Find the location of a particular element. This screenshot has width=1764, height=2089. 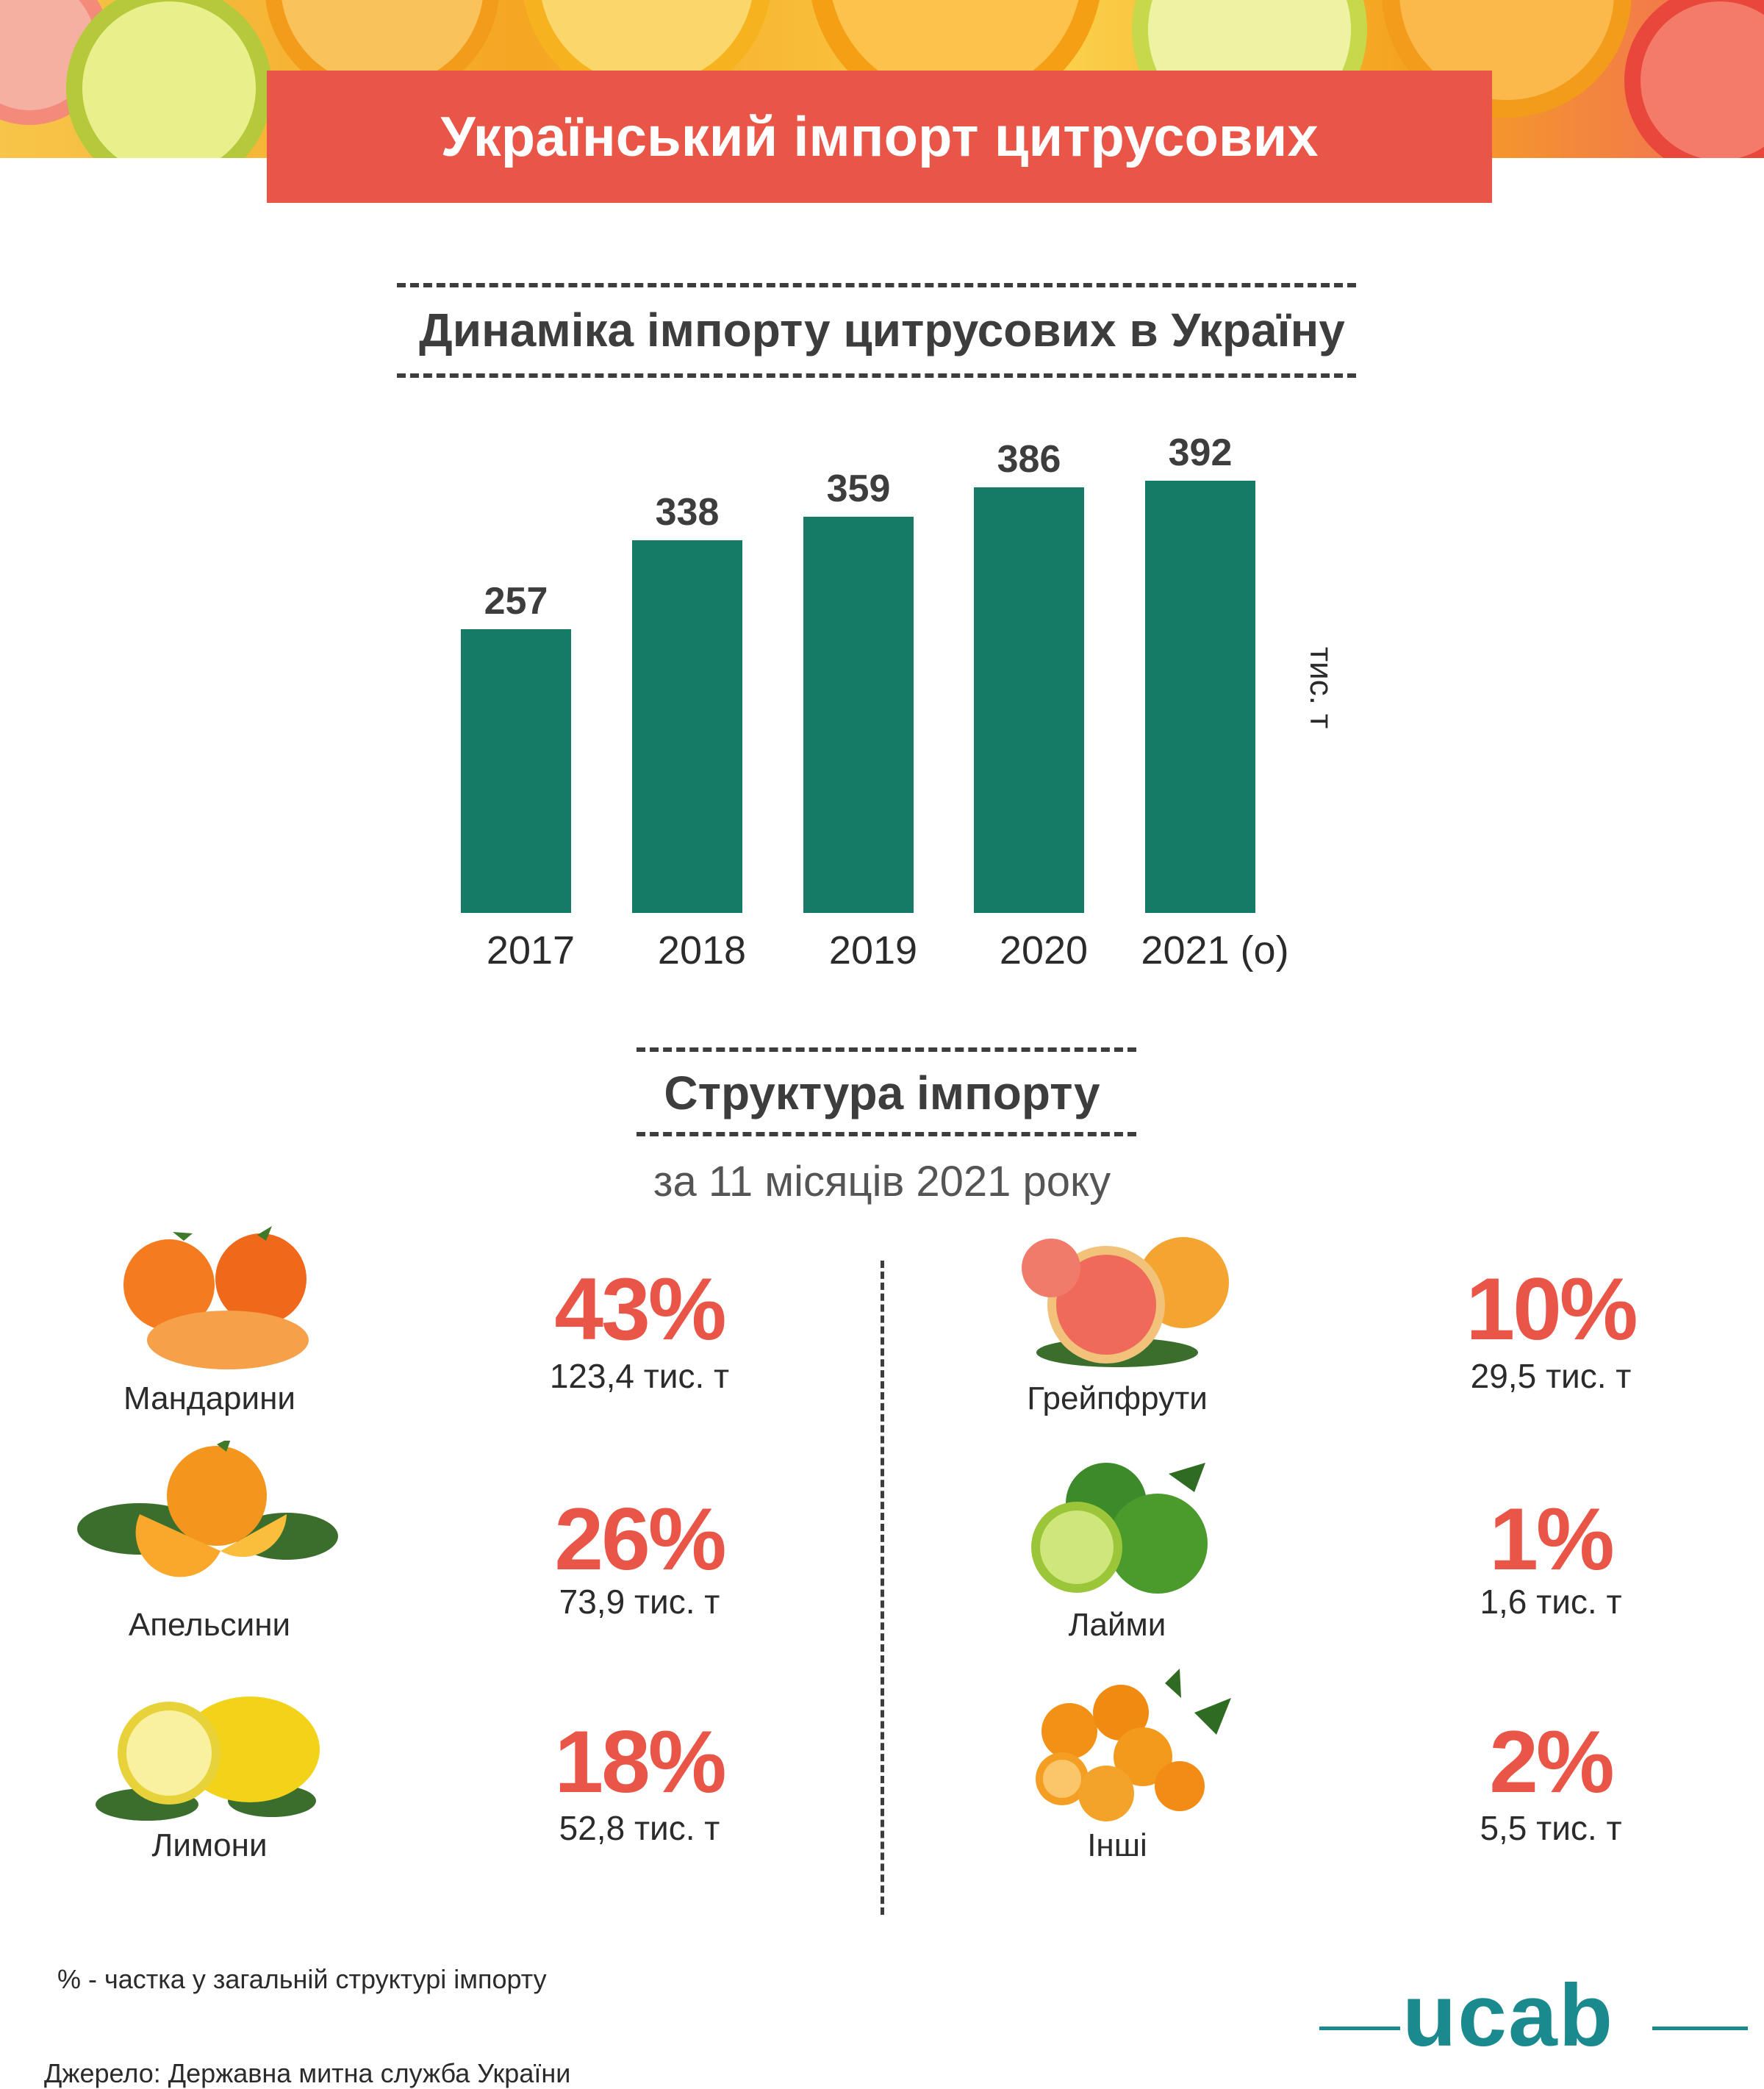

page-title: Український імпорт цитрусових is located at coordinates (879, 136).